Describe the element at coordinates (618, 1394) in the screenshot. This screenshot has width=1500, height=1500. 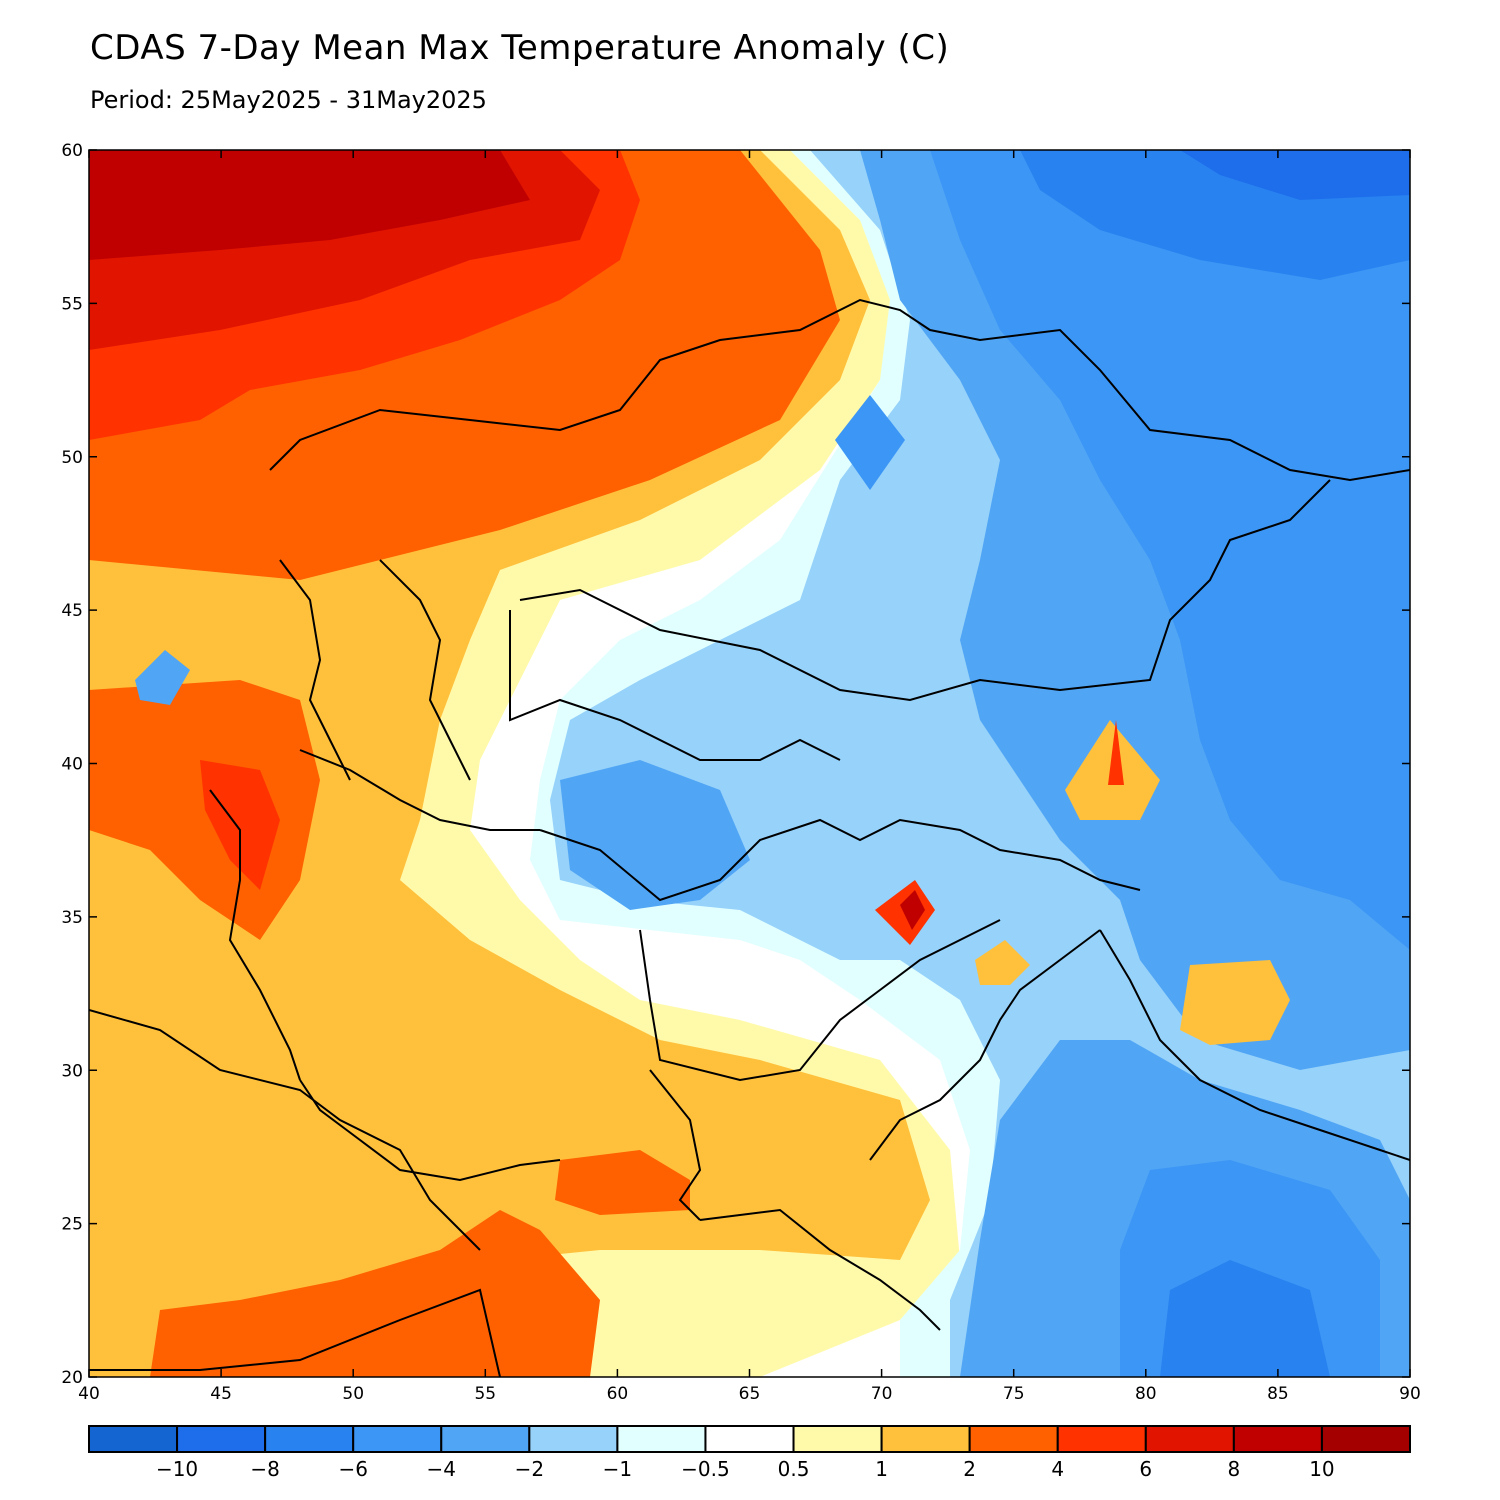
I see `lon-tick-label: 60` at that location.